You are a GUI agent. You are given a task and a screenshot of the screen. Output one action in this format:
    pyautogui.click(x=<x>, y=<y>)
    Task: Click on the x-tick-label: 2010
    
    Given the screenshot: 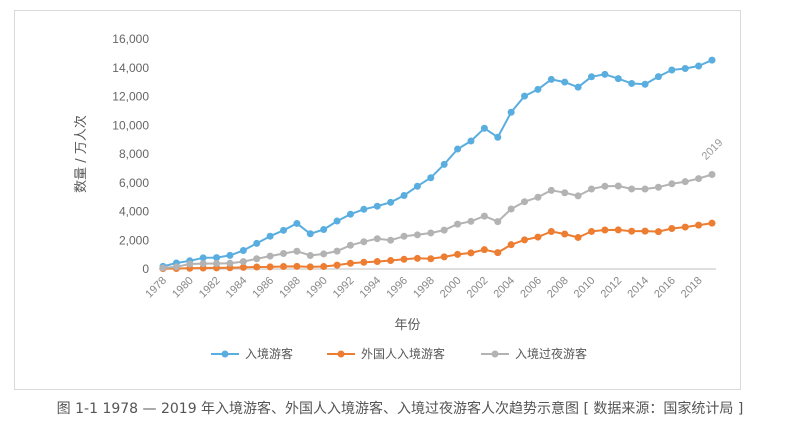 What is the action you would take?
    pyautogui.click(x=585, y=288)
    